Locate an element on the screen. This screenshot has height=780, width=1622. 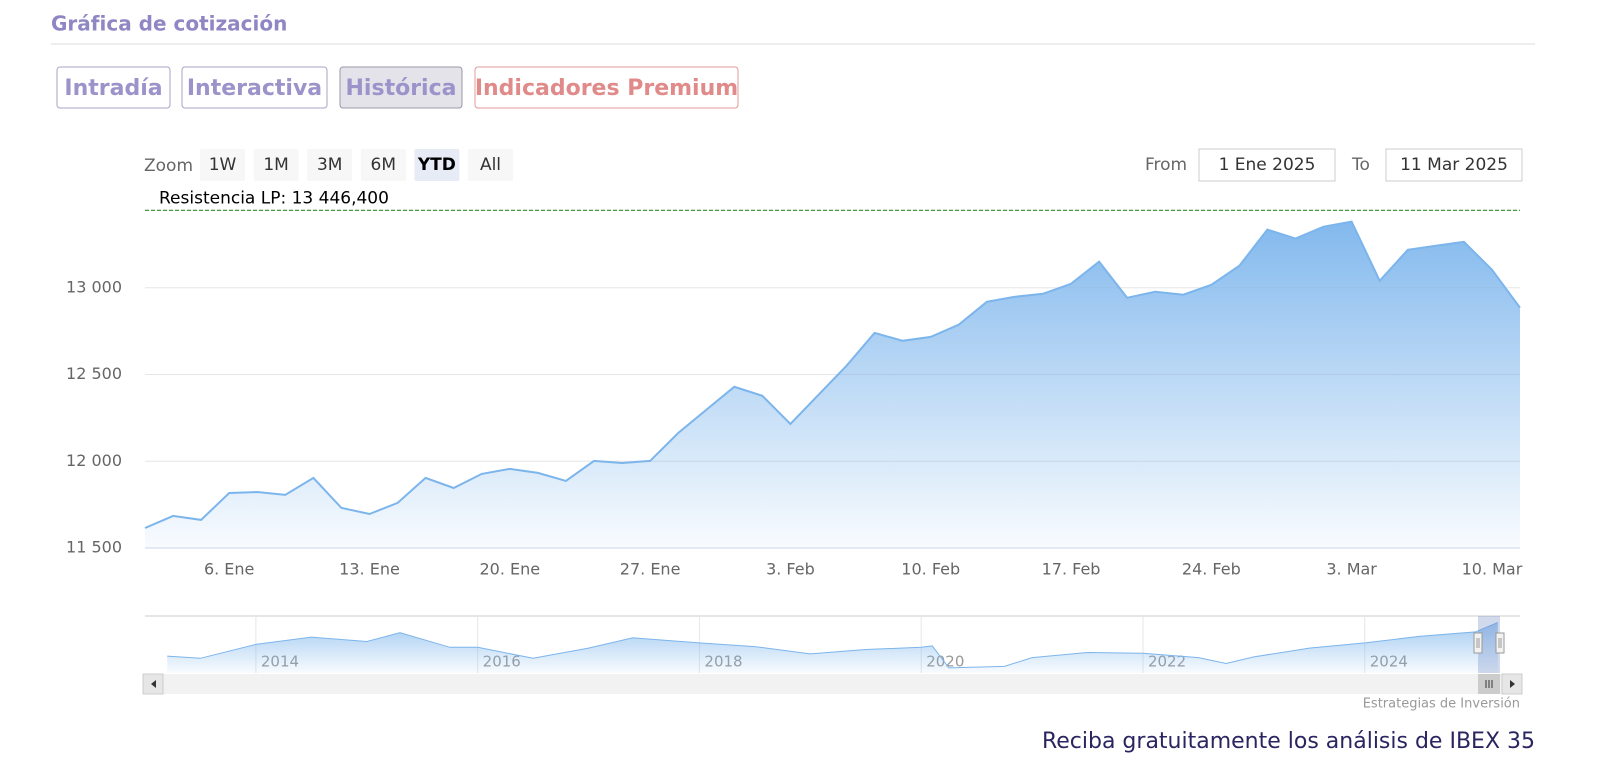
scroll-left-arrow is located at coordinates (153, 684).